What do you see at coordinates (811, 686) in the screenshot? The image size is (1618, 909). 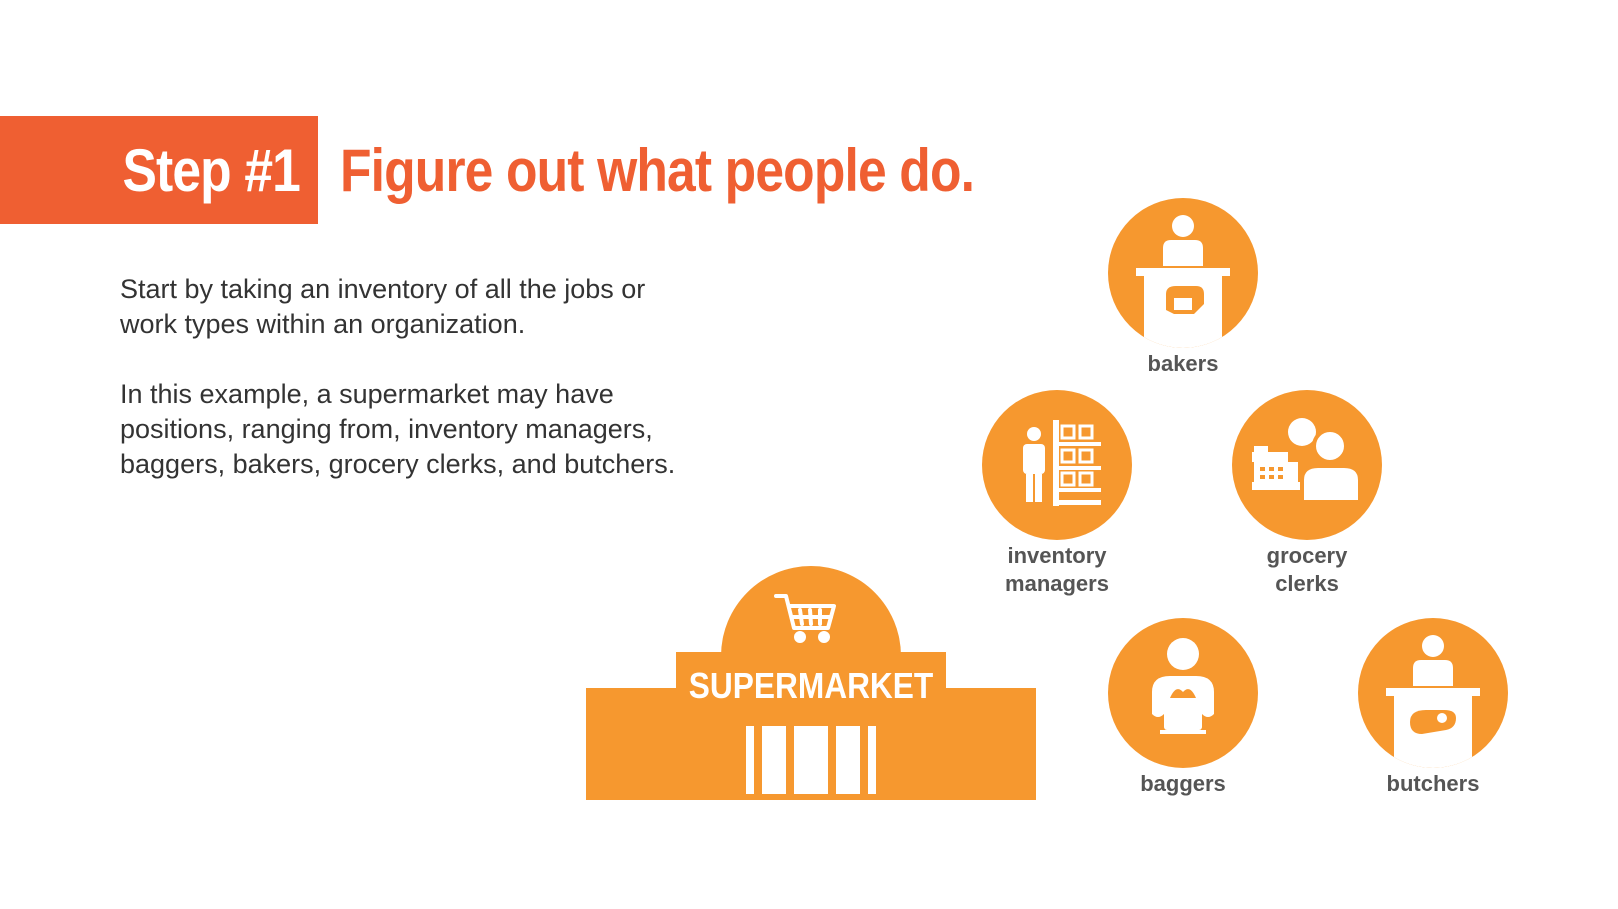 I see `supermarket-sign: SUPERMARKET` at bounding box center [811, 686].